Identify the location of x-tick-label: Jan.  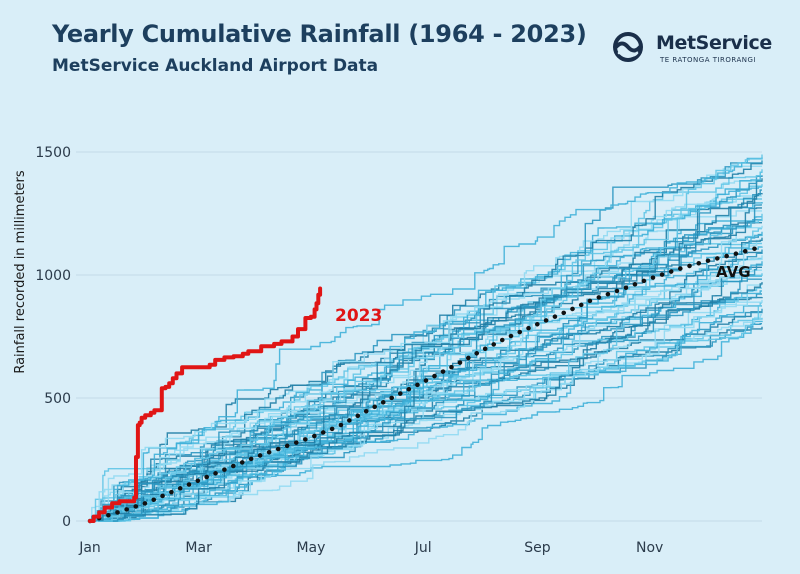
(89, 548).